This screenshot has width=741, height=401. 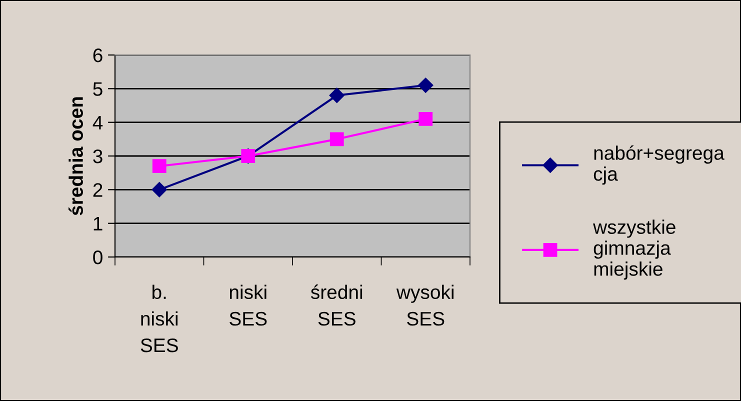 I want to click on y-tick-label: 6, so click(x=97, y=55).